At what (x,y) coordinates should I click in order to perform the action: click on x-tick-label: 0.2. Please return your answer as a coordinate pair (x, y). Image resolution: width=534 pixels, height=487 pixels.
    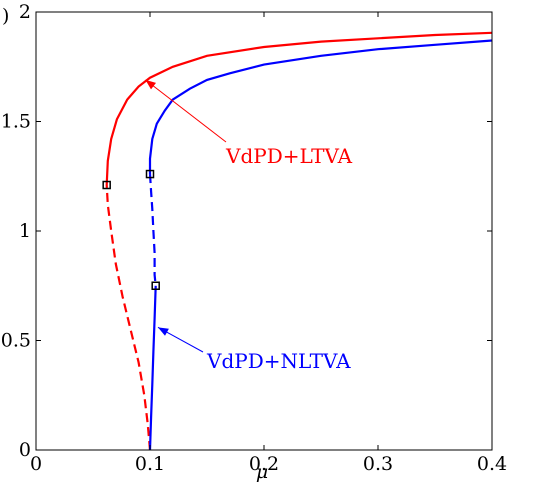
    Looking at the image, I should click on (264, 464).